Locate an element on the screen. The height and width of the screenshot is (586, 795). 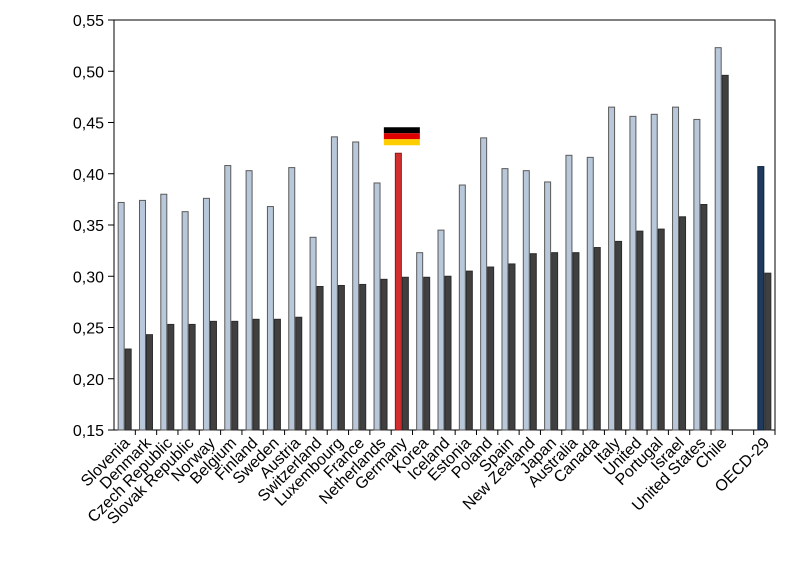
bar-switzerland-s1 is located at coordinates (313, 333).